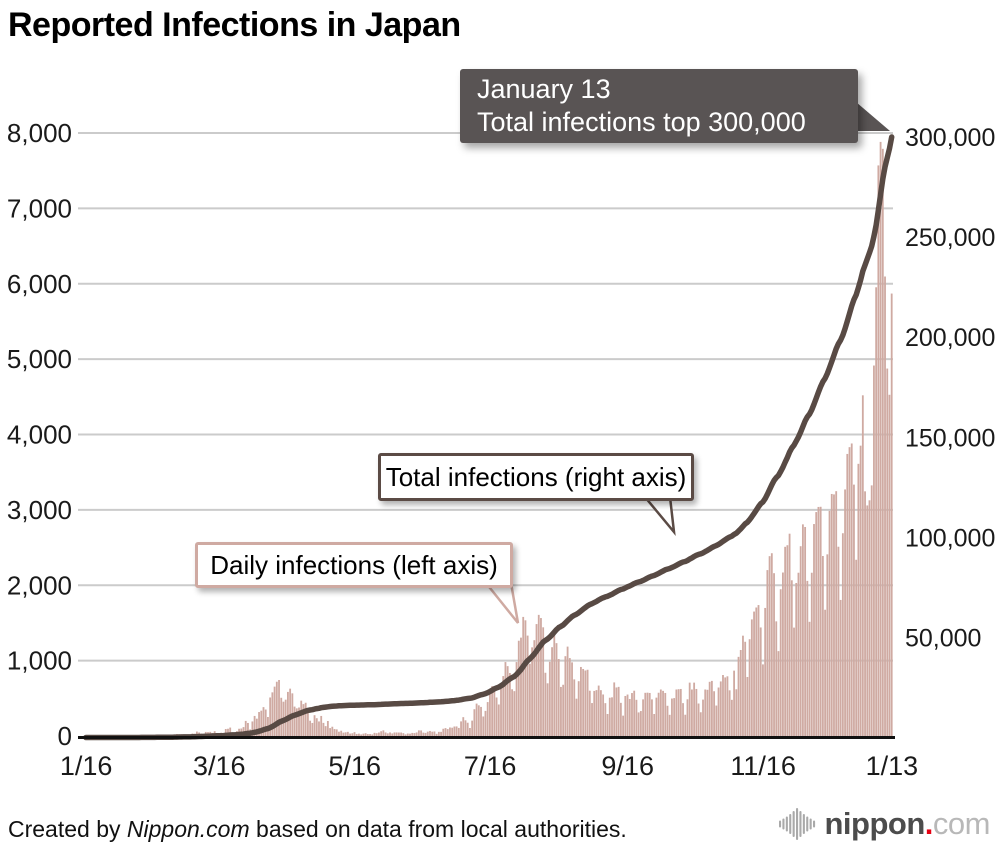 The width and height of the screenshot is (1000, 852). I want to click on y-axis-right-label: 50,000, so click(943, 638).